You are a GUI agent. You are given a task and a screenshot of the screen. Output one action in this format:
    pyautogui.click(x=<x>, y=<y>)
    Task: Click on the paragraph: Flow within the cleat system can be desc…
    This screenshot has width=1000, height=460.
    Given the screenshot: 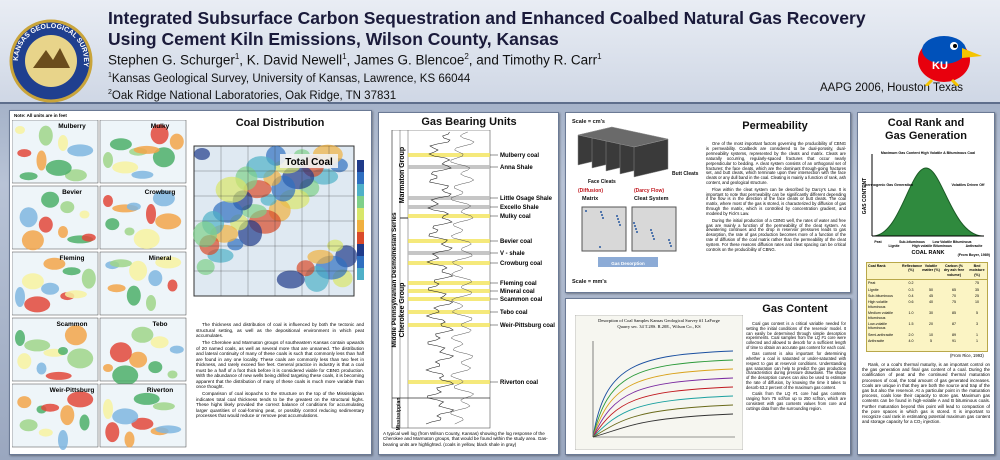 What is the action you would take?
    pyautogui.click(x=776, y=201)
    